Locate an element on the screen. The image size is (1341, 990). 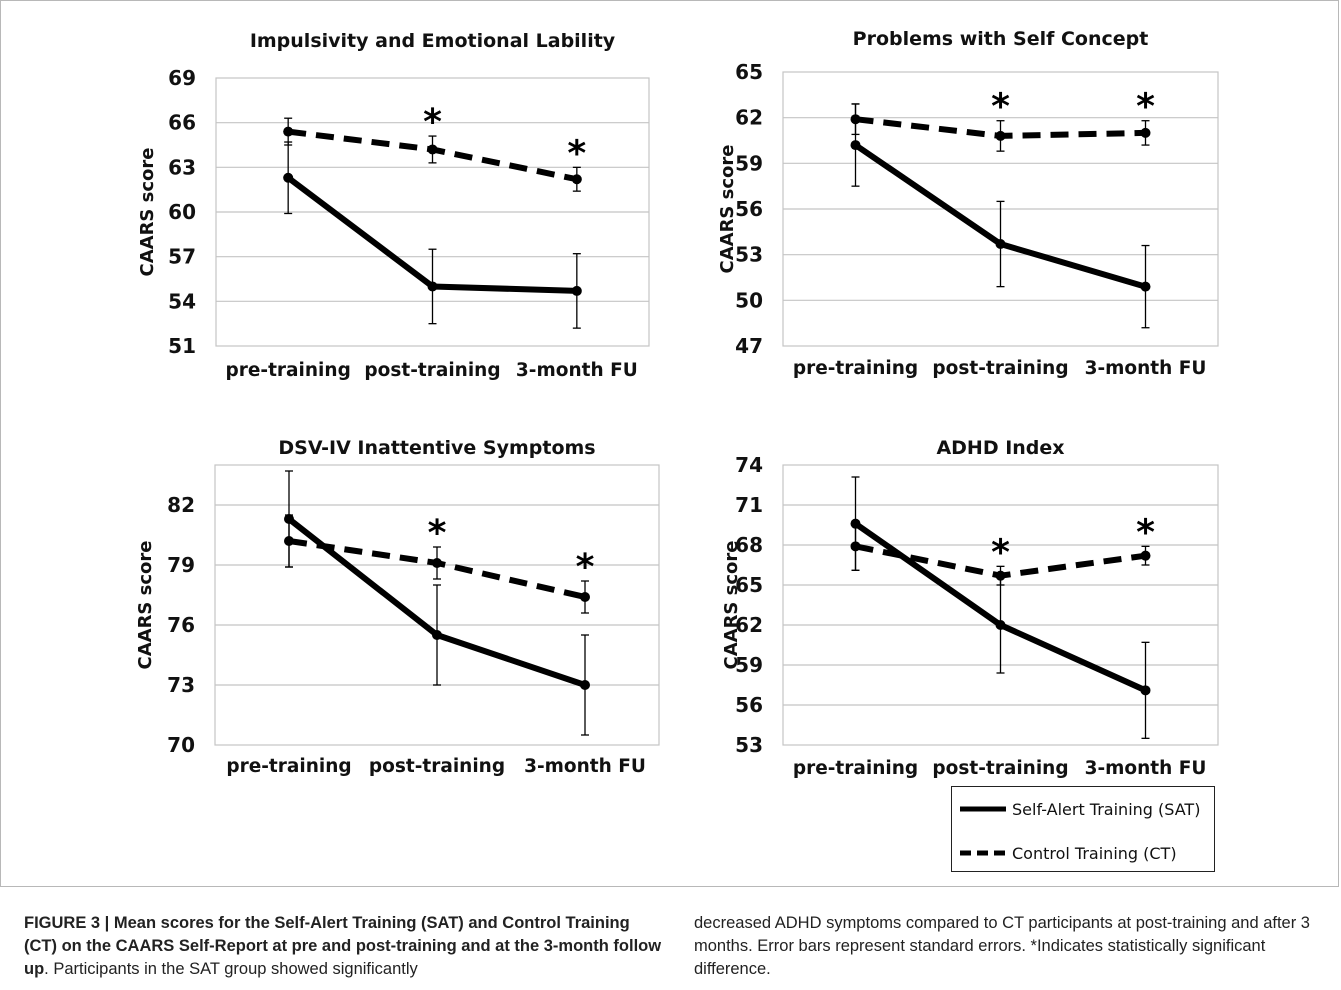
chart1-title: Impulsivity and Emotional Lability is located at coordinates (433, 41).